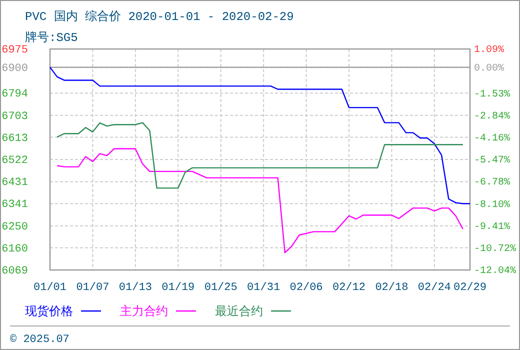  Describe the element at coordinates (492, 116) in the screenshot. I see `y2-tick-label: -2.84%` at that location.